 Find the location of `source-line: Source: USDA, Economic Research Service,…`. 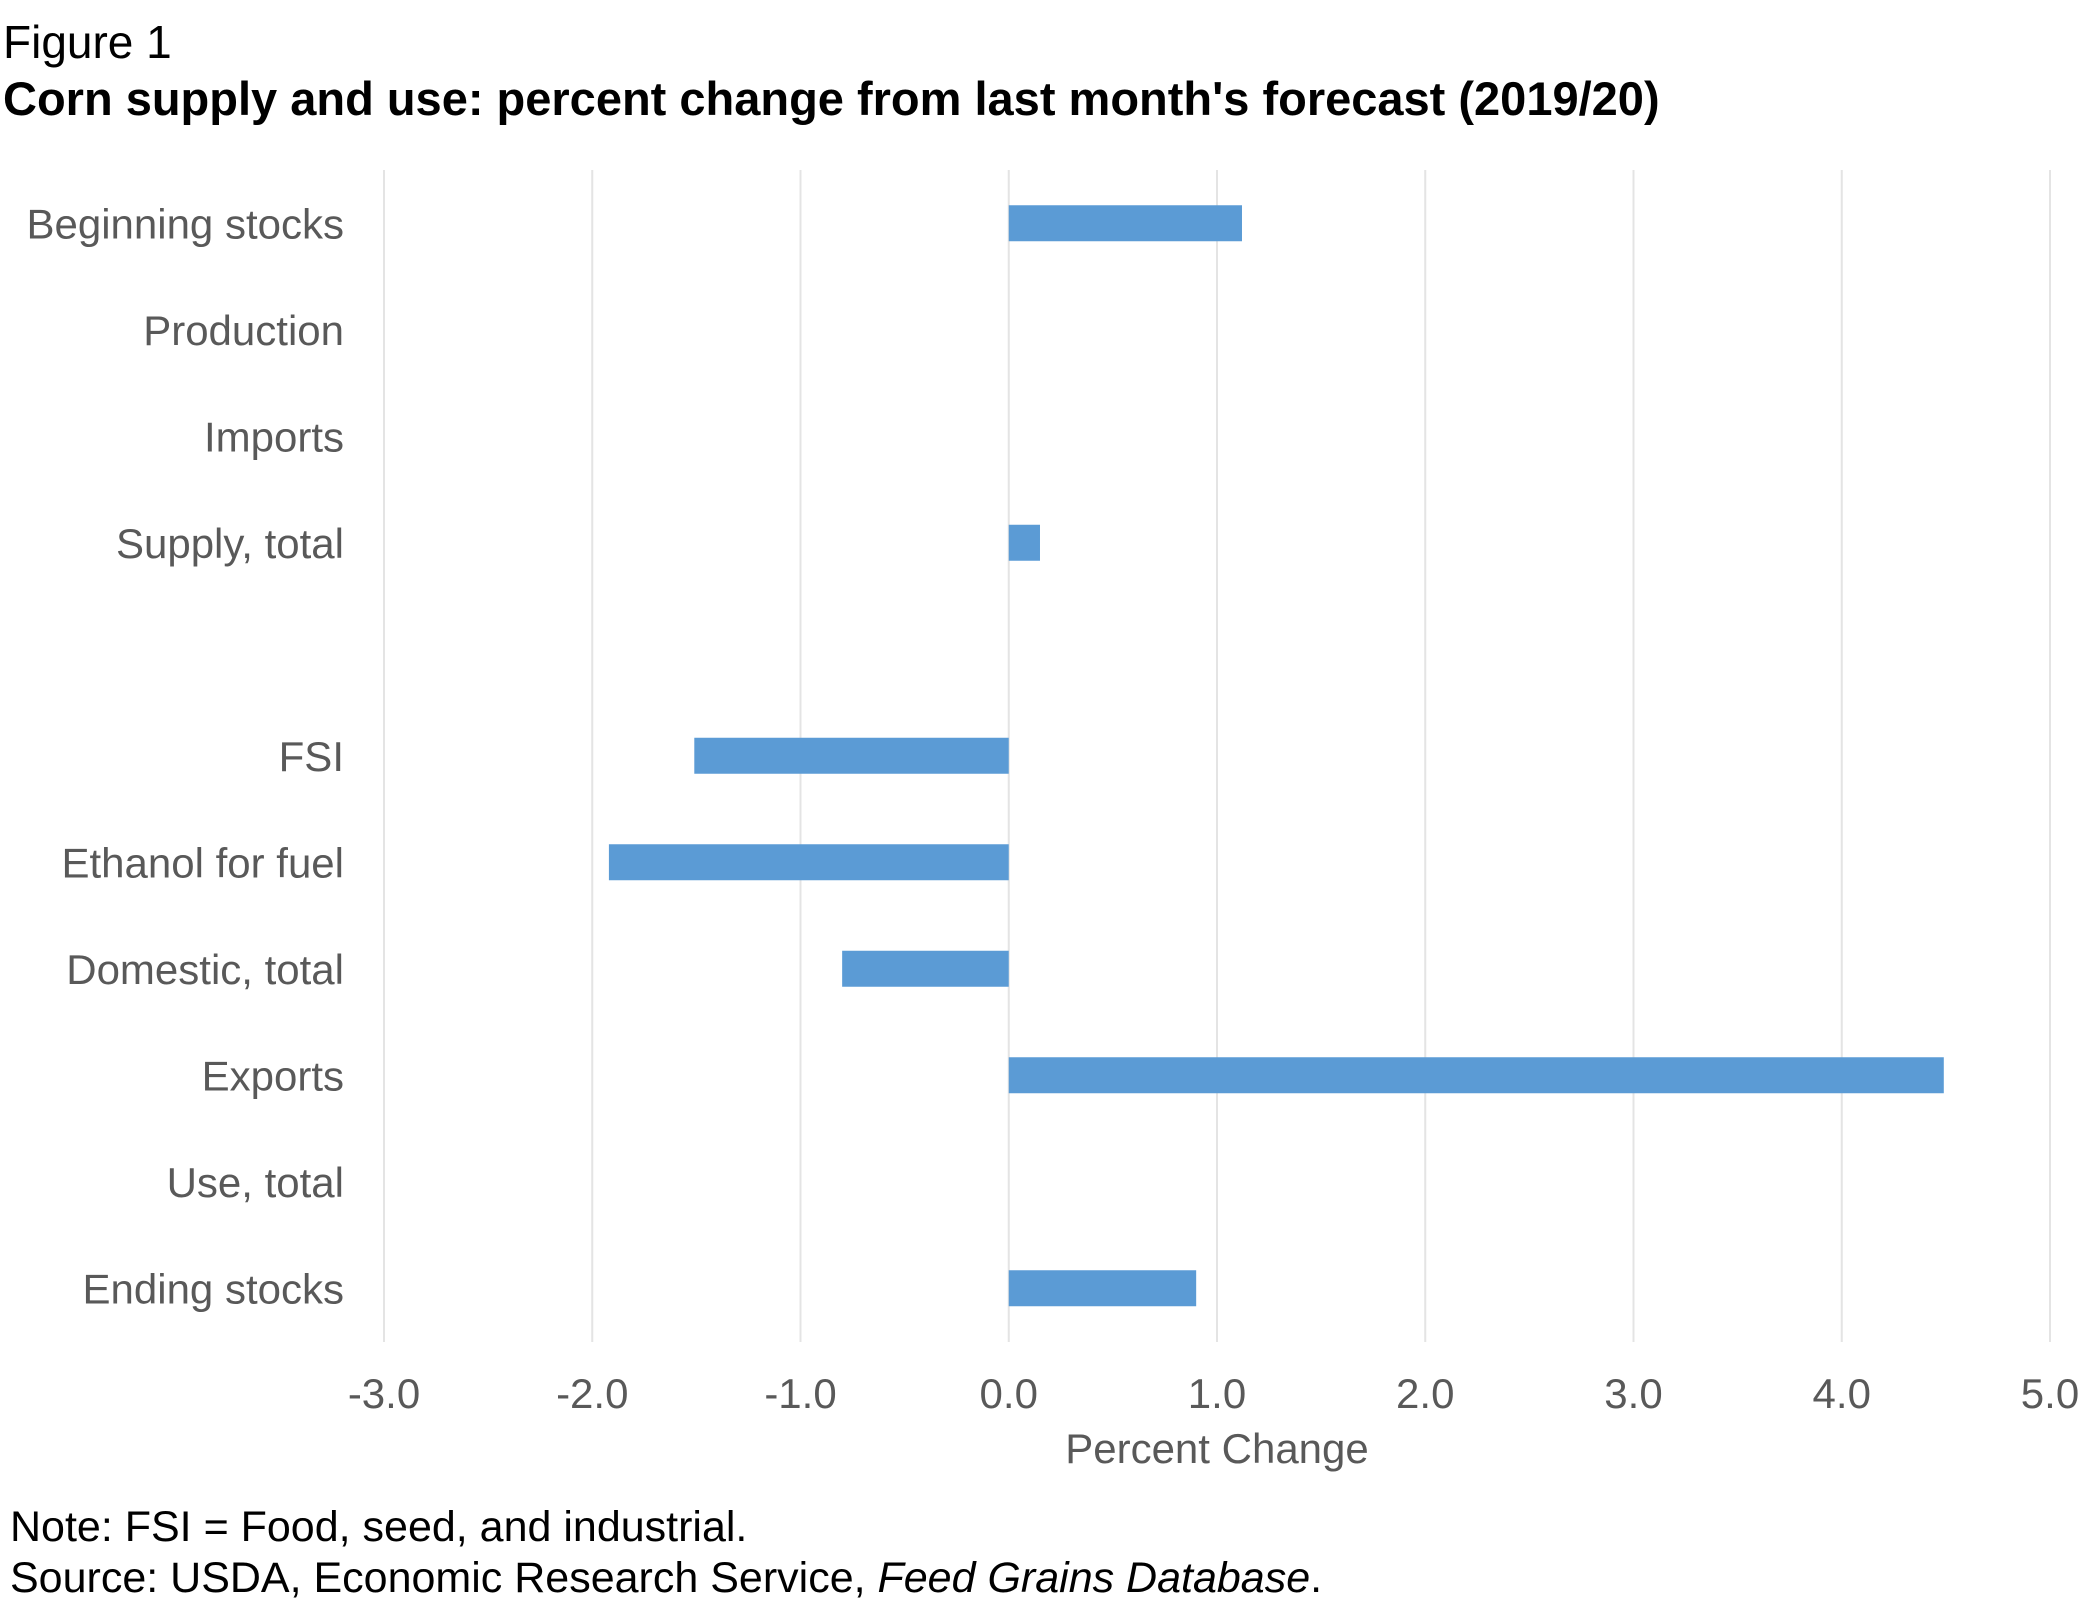

source-line: Source: USDA, Economic Research Service,… is located at coordinates (666, 1578).